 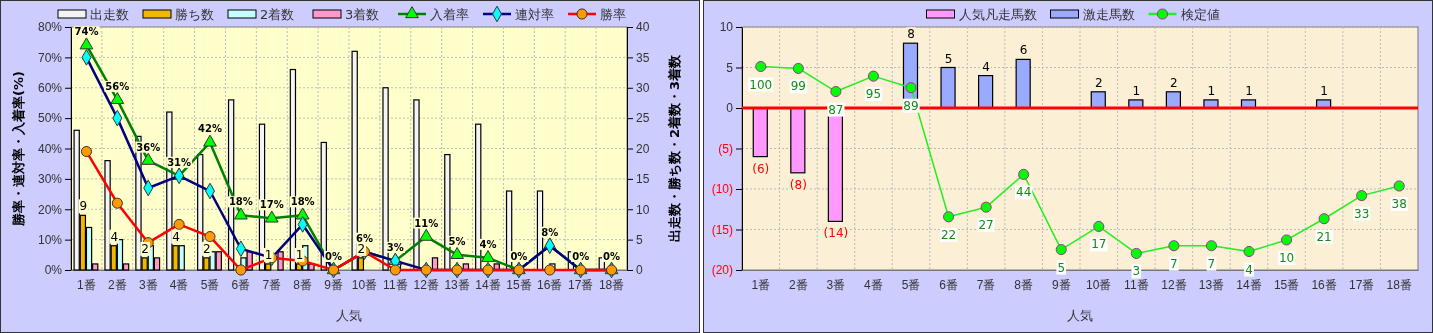 What do you see at coordinates (726, 27) in the screenshot?
I see `y-tick-label: 10` at bounding box center [726, 27].